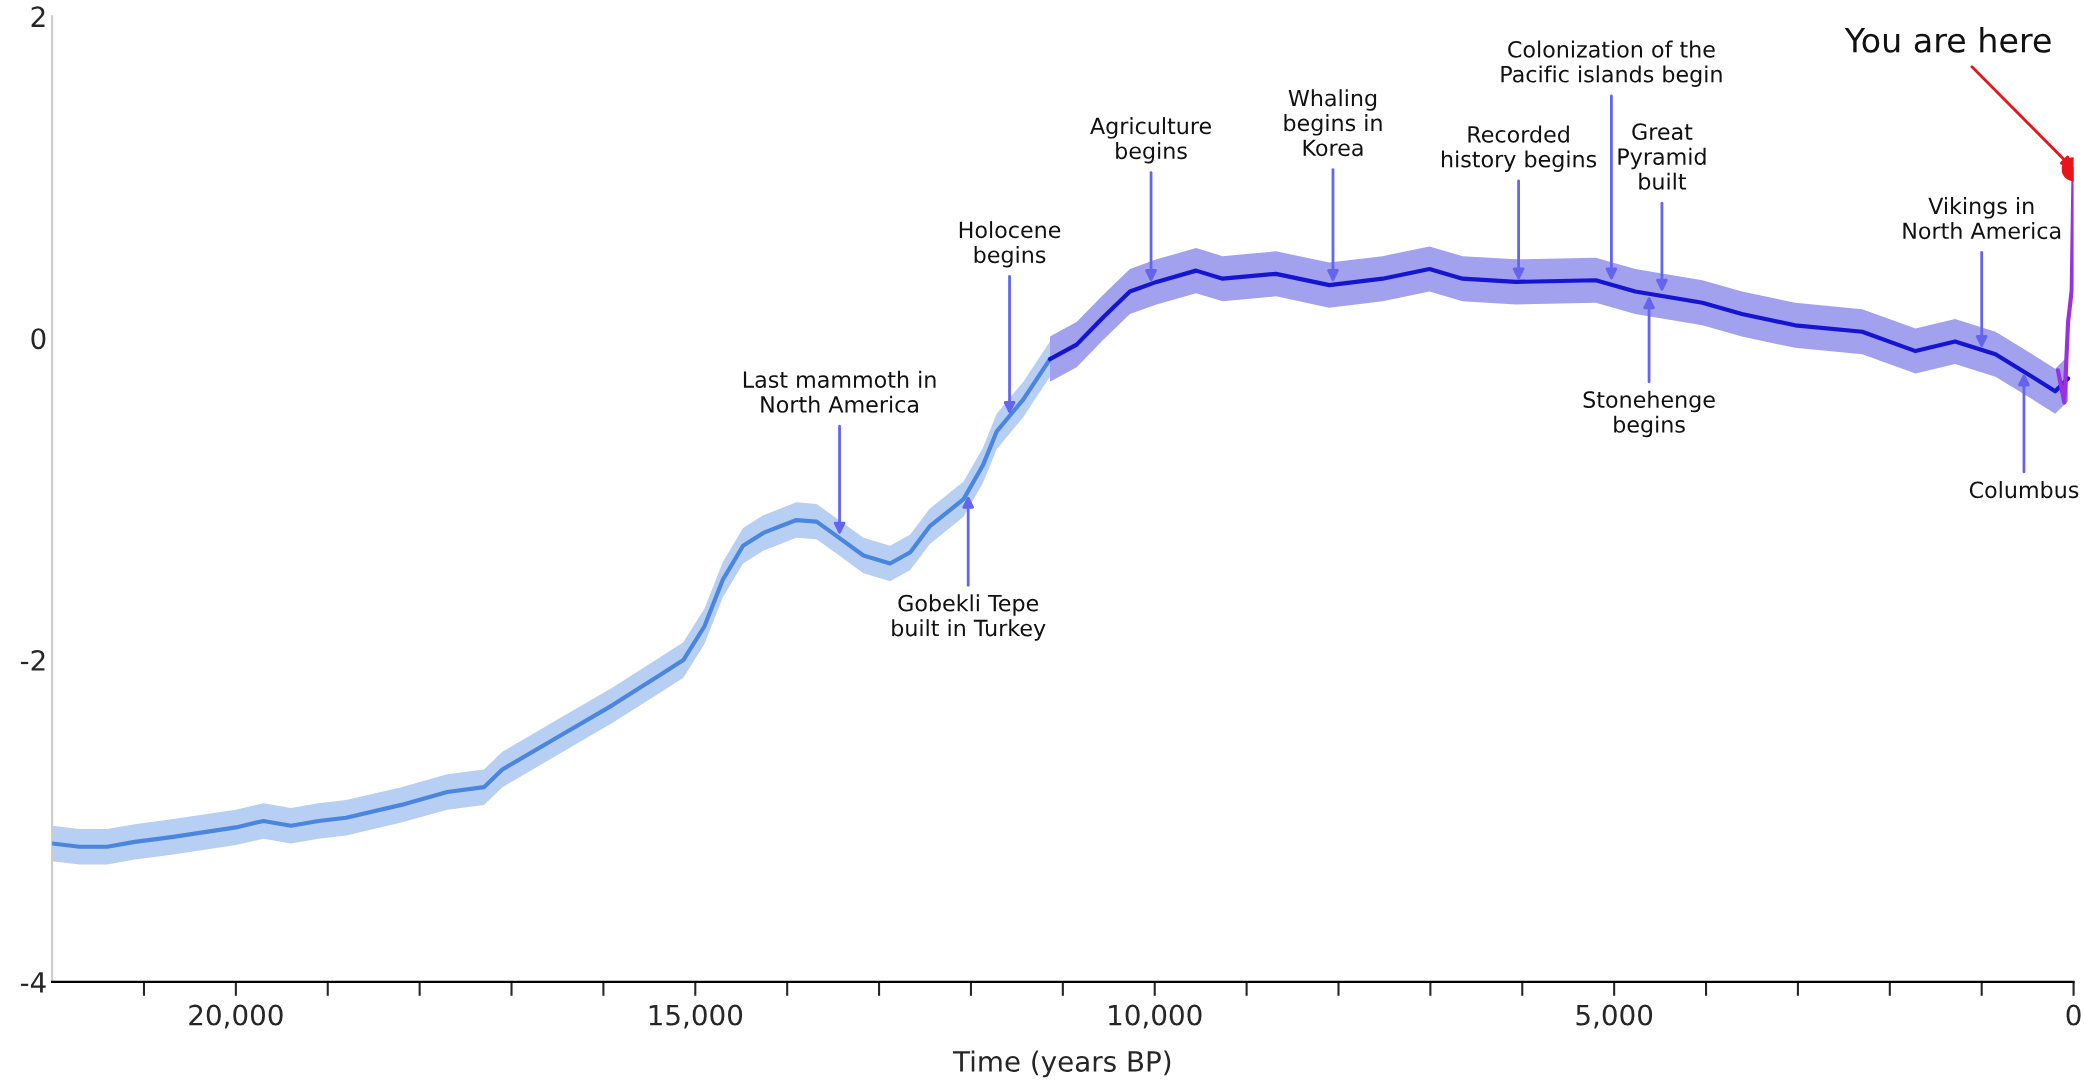 The width and height of the screenshot is (2084, 1091). I want to click on y-tick-label: 0, so click(38, 339).